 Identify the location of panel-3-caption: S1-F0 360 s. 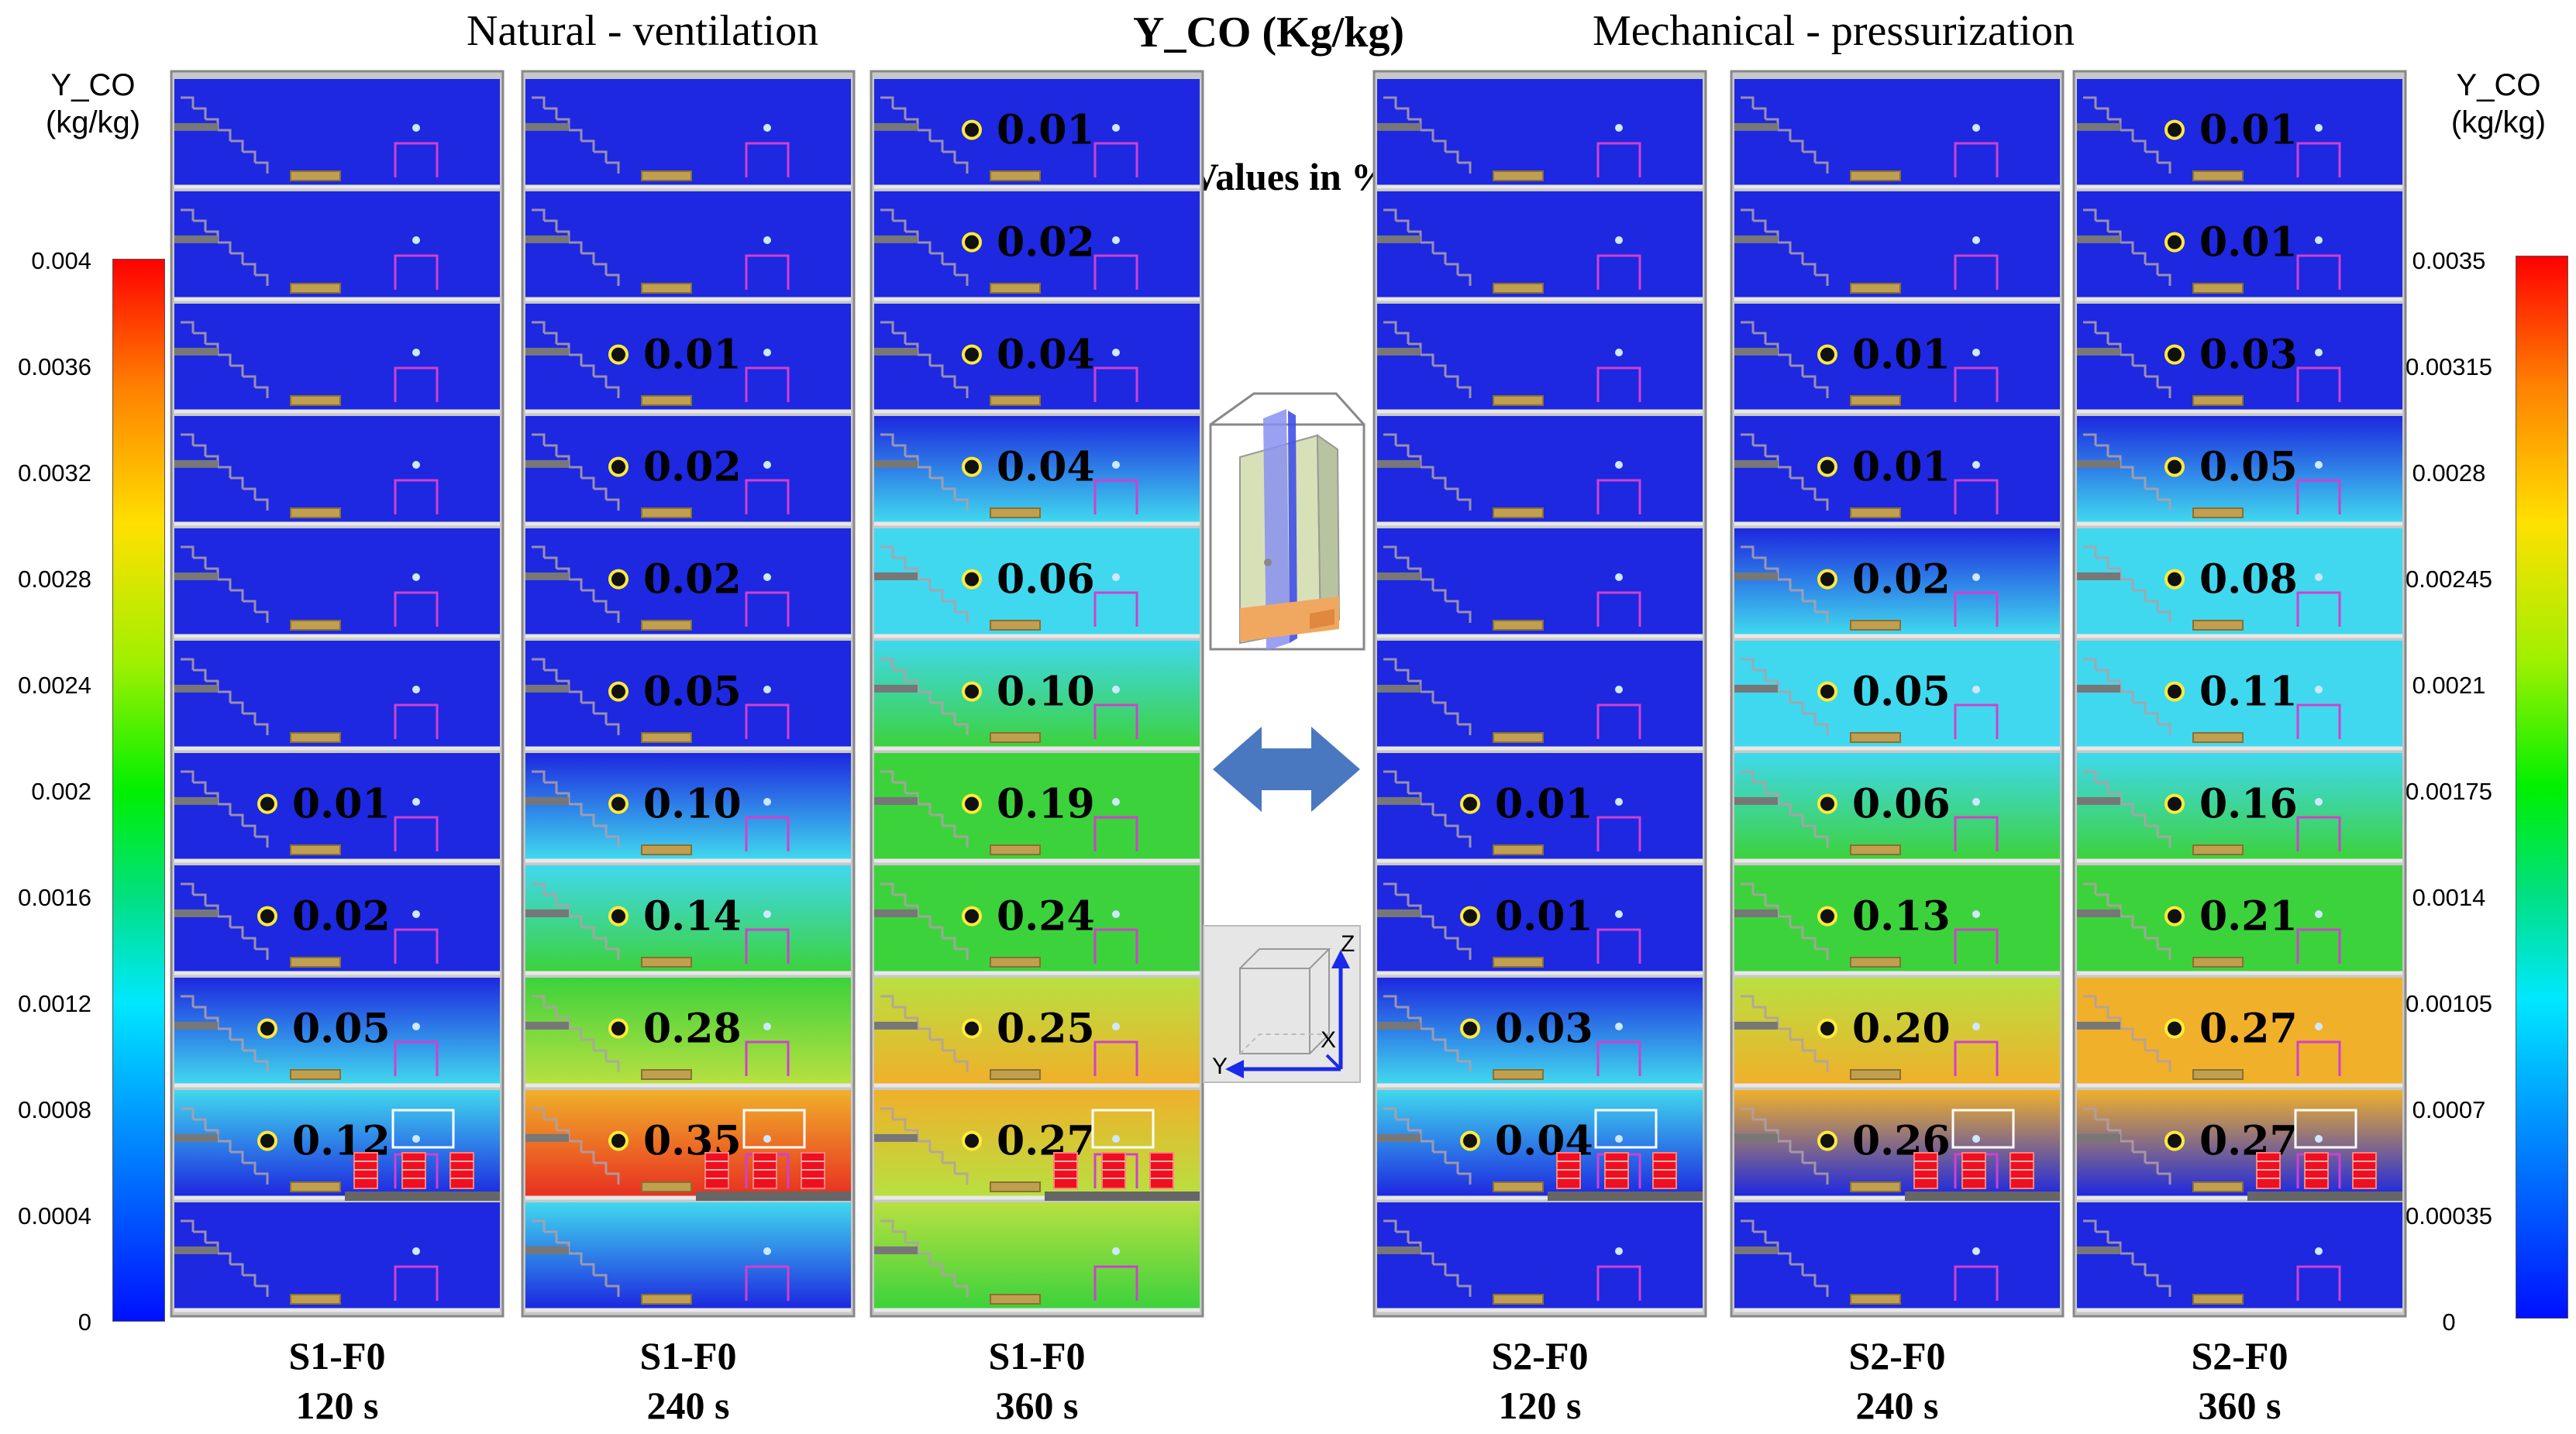
(1037, 1380).